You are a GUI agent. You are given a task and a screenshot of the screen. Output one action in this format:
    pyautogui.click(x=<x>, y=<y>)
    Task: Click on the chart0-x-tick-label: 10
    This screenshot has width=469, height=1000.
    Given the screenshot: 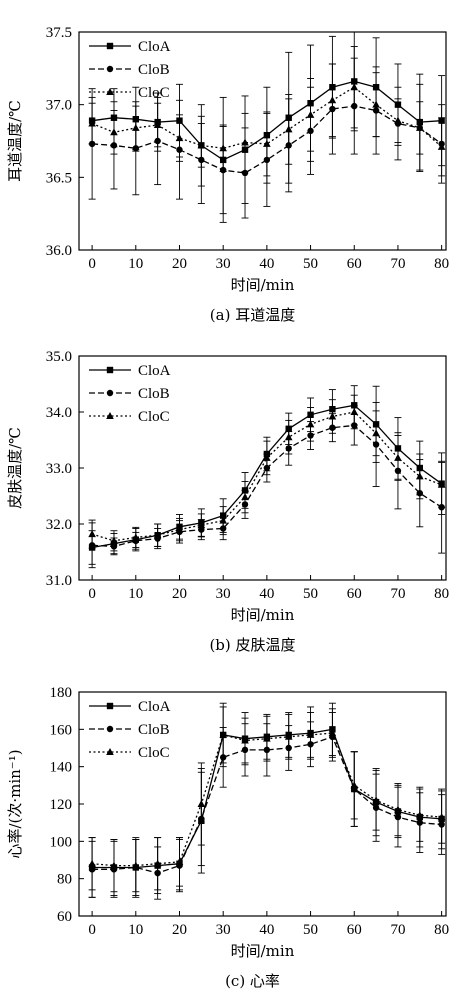 What is the action you would take?
    pyautogui.click(x=135, y=264)
    